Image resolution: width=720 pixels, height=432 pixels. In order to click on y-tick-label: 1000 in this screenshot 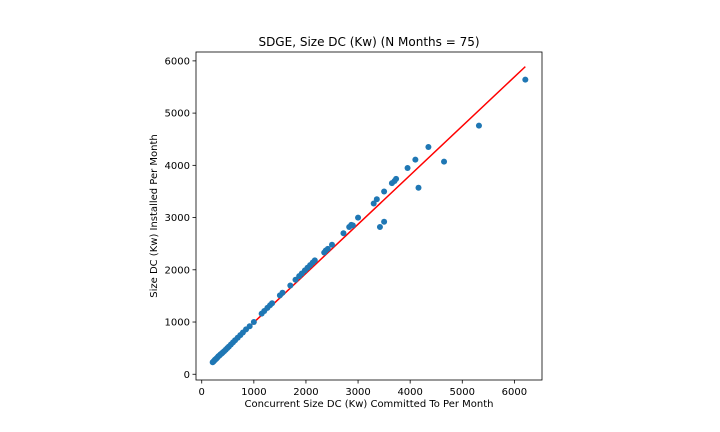, I will do `click(177, 323)`.